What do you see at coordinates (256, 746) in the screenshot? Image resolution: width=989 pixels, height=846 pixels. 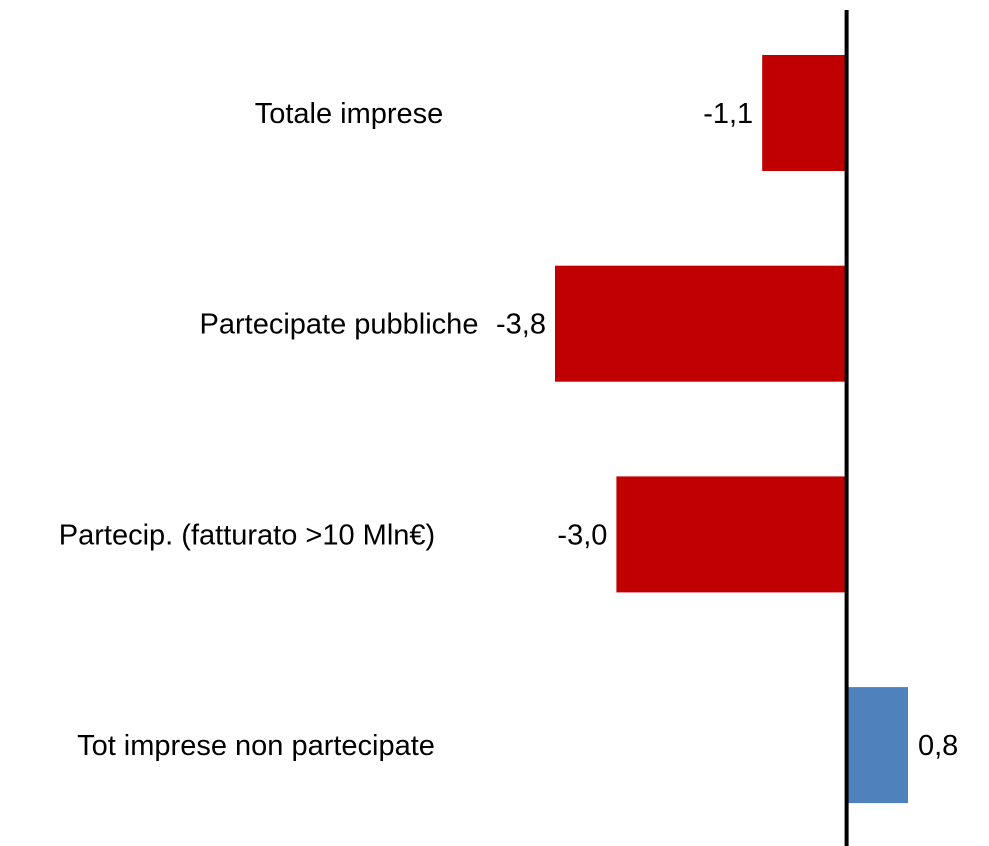 I see `category-label-4: Tot imprese non partecipate` at bounding box center [256, 746].